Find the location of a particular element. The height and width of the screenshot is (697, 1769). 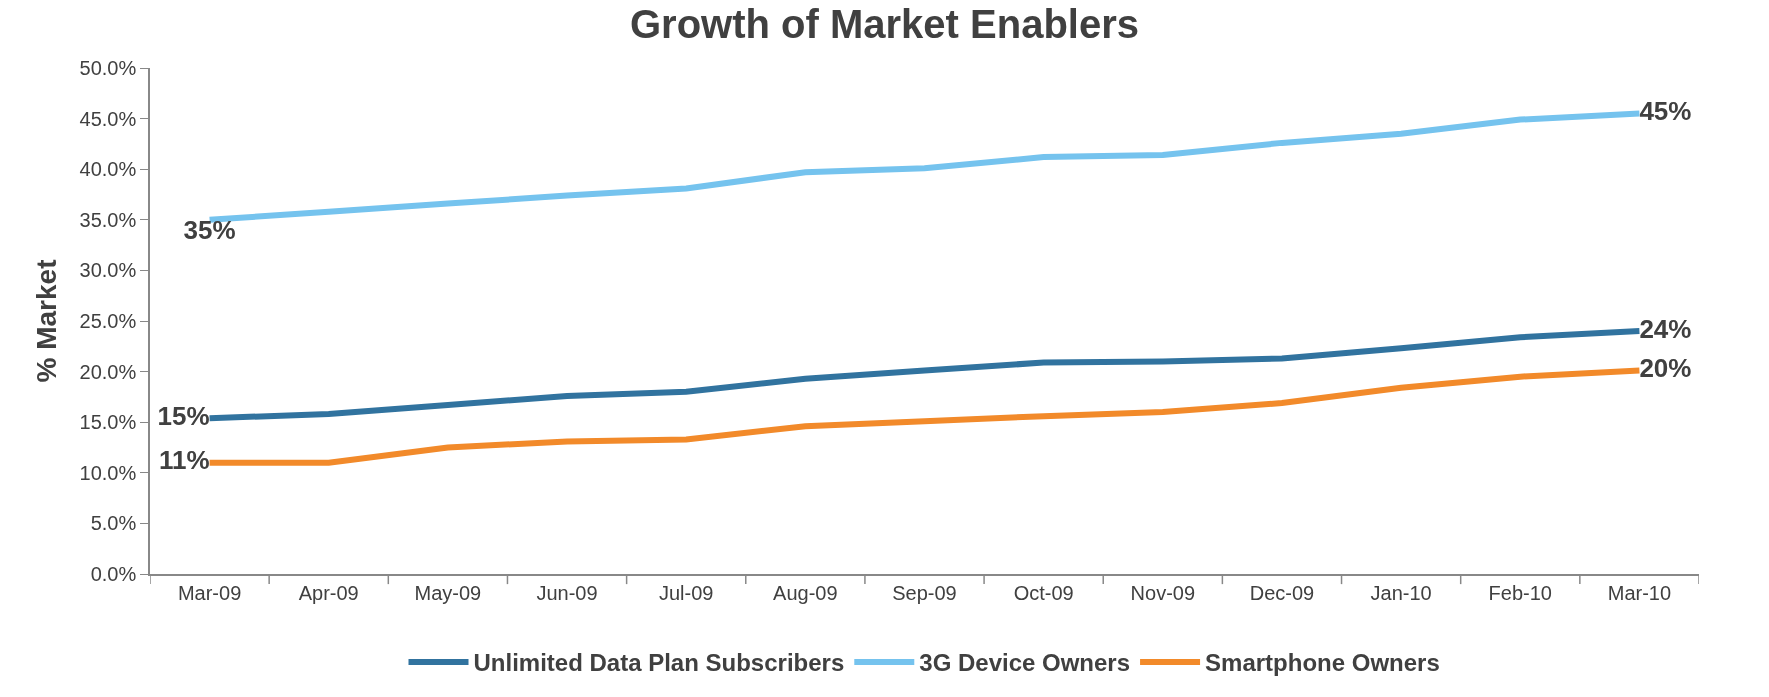

data-label: 15% is located at coordinates (183, 415).